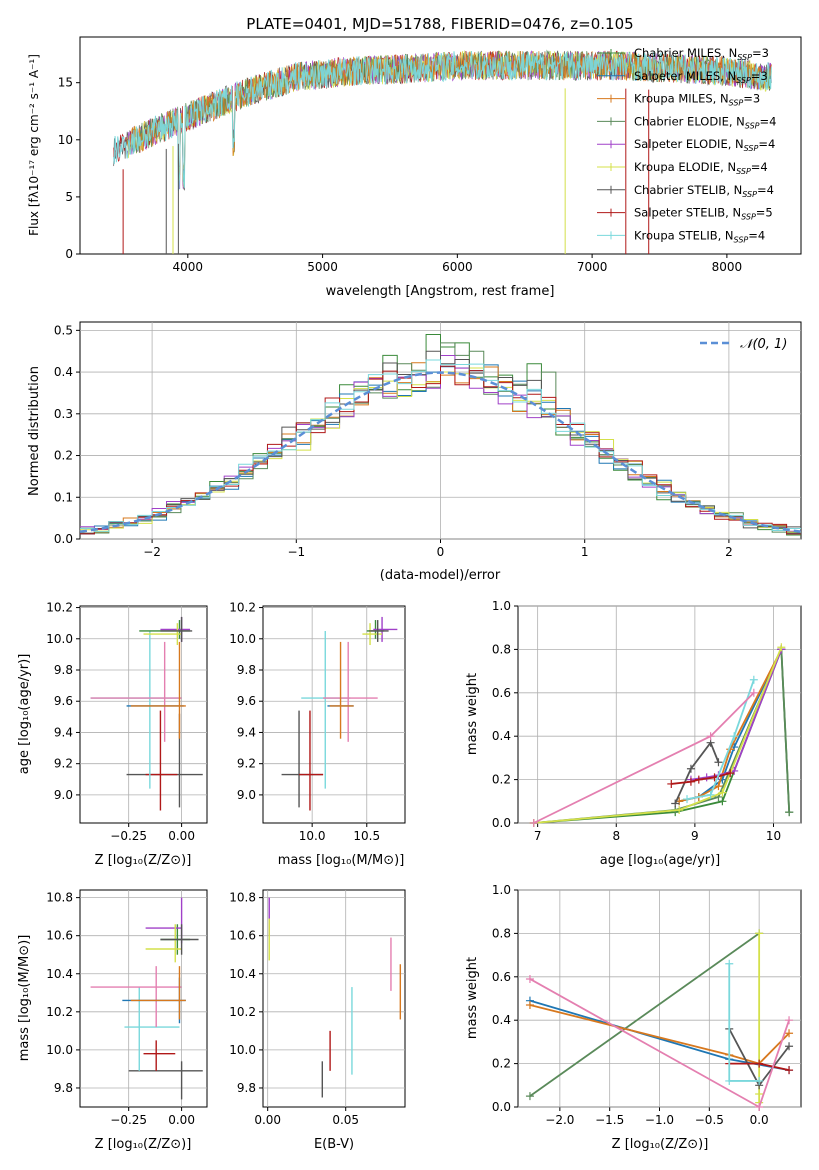  What do you see at coordinates (34, 145) in the screenshot?
I see `spectrum-ylabel: Flux [fλ10⁻¹⁷ erg cm⁻² s⁻¹ A⁻¹]` at bounding box center [34, 145].